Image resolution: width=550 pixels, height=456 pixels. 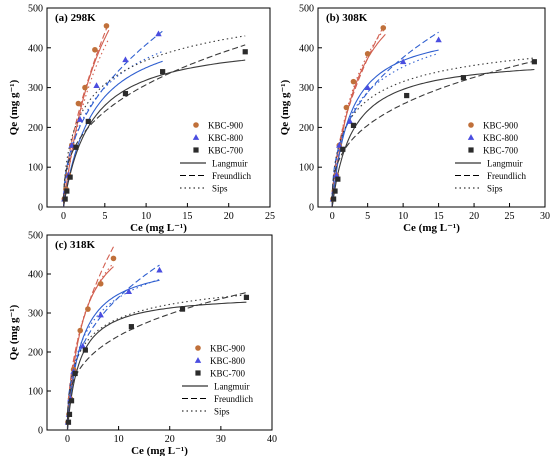 I want to click on fit-curve-kbc-700-sips, so click(x=433, y=130).